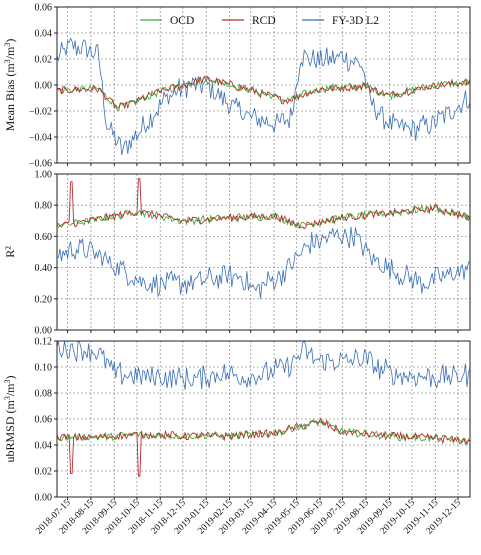 Image resolution: width=481 pixels, height=555 pixels. I want to click on y-tick-label: −0.02, so click(40, 112).